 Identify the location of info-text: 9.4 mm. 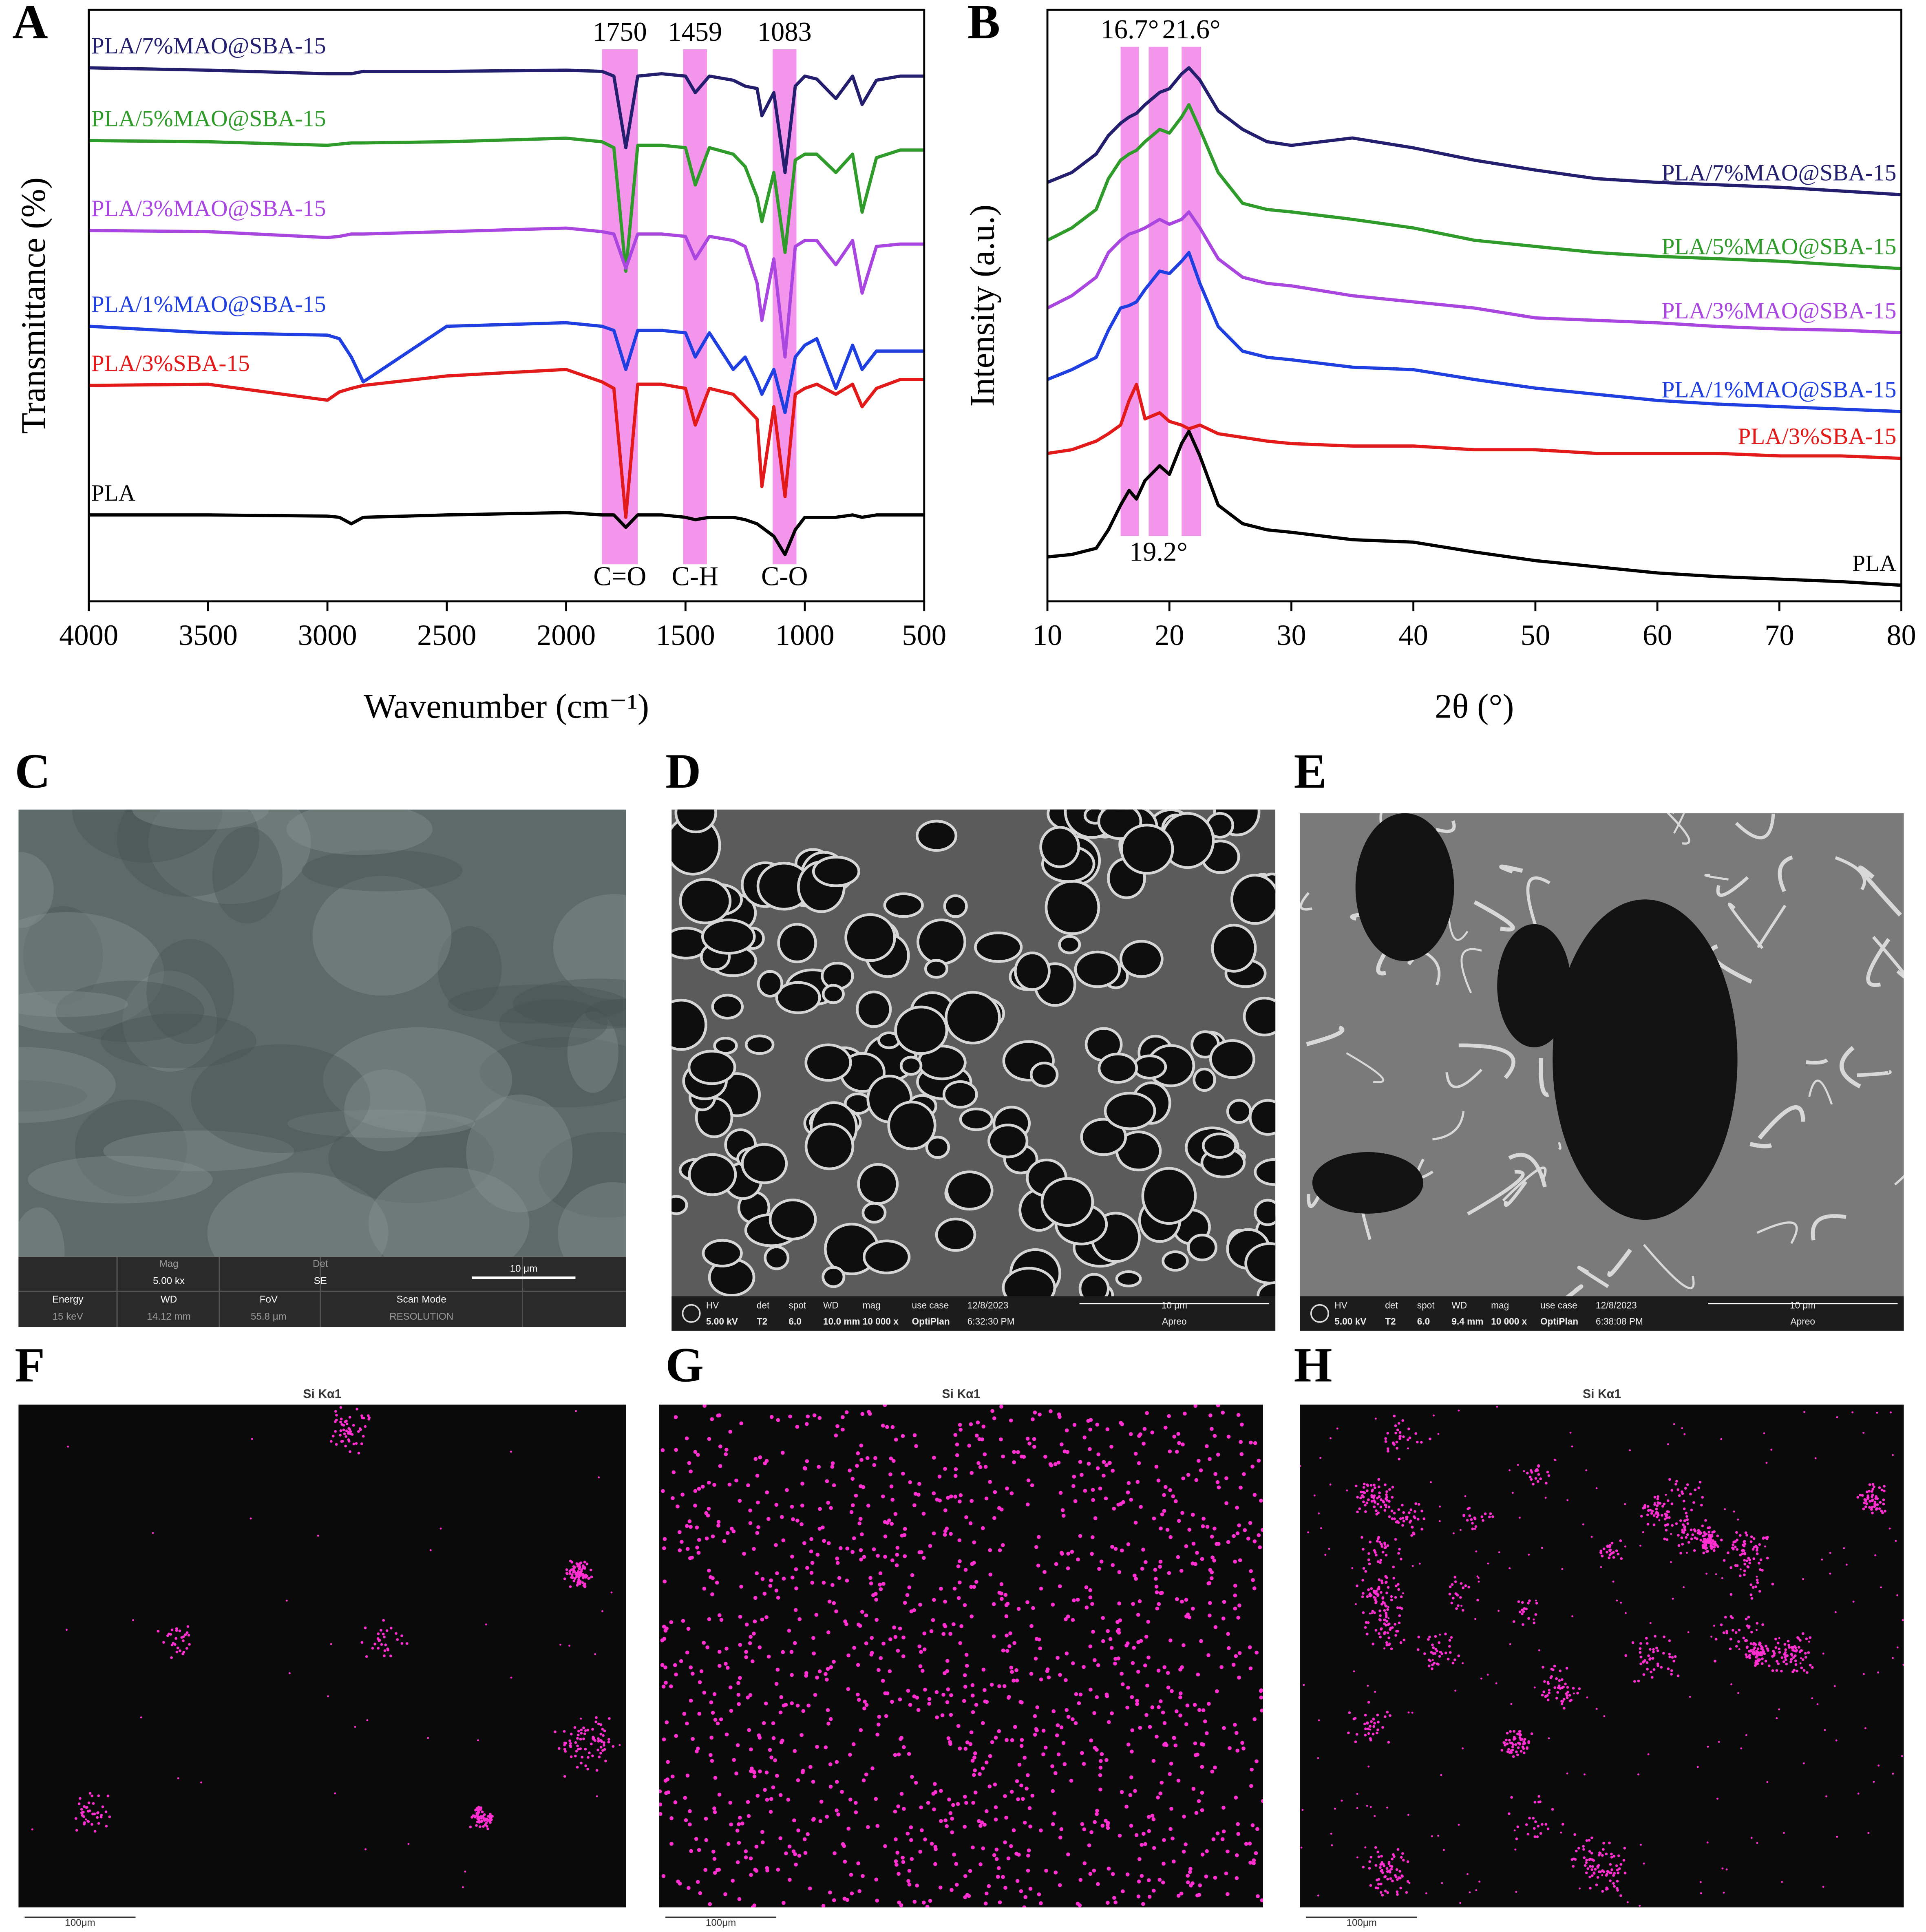
(1467, 1321).